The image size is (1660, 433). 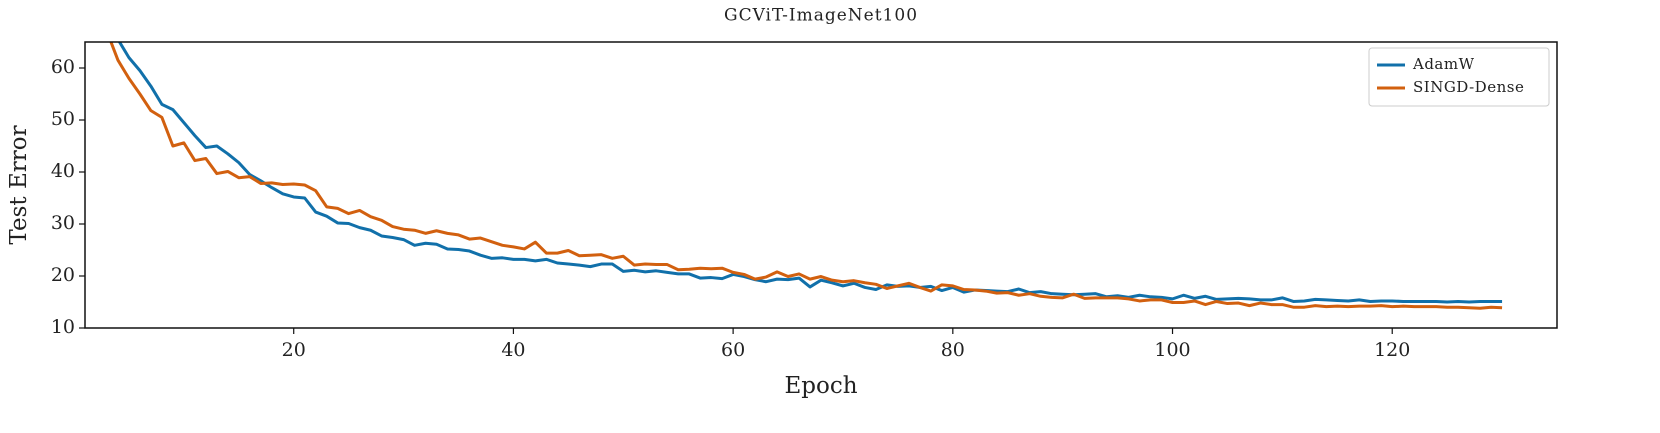 I want to click on y-tick-label: 30, so click(x=63, y=223).